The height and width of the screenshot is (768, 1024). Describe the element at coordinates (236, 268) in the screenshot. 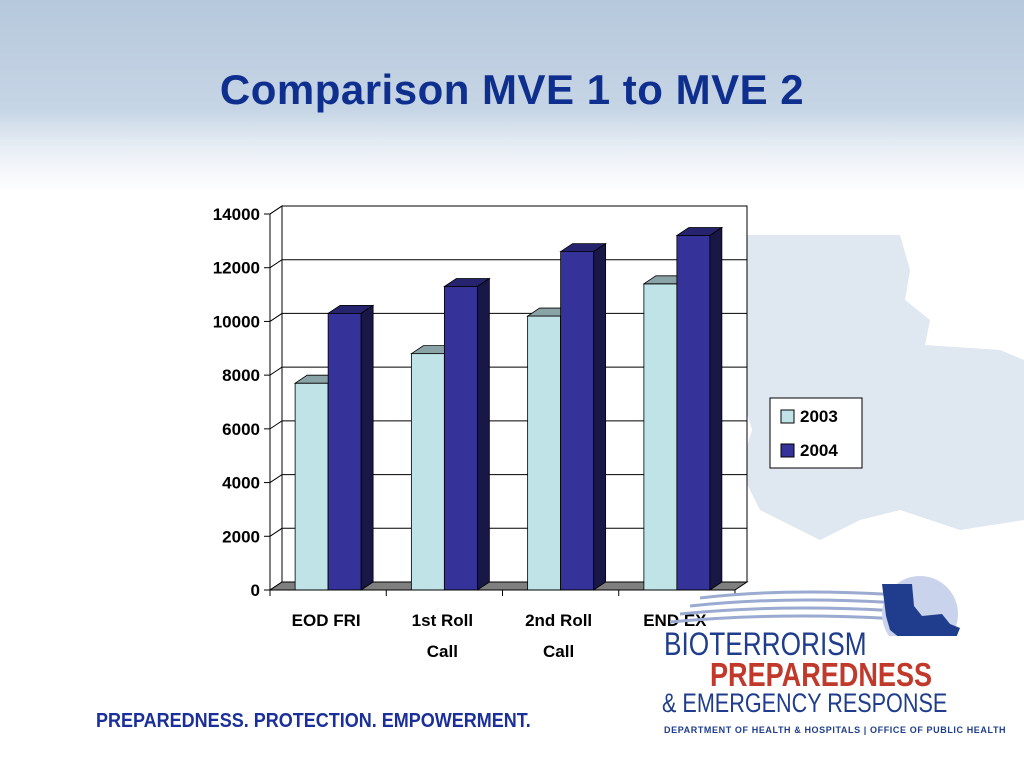

I see `y-tick-label: 12000` at that location.